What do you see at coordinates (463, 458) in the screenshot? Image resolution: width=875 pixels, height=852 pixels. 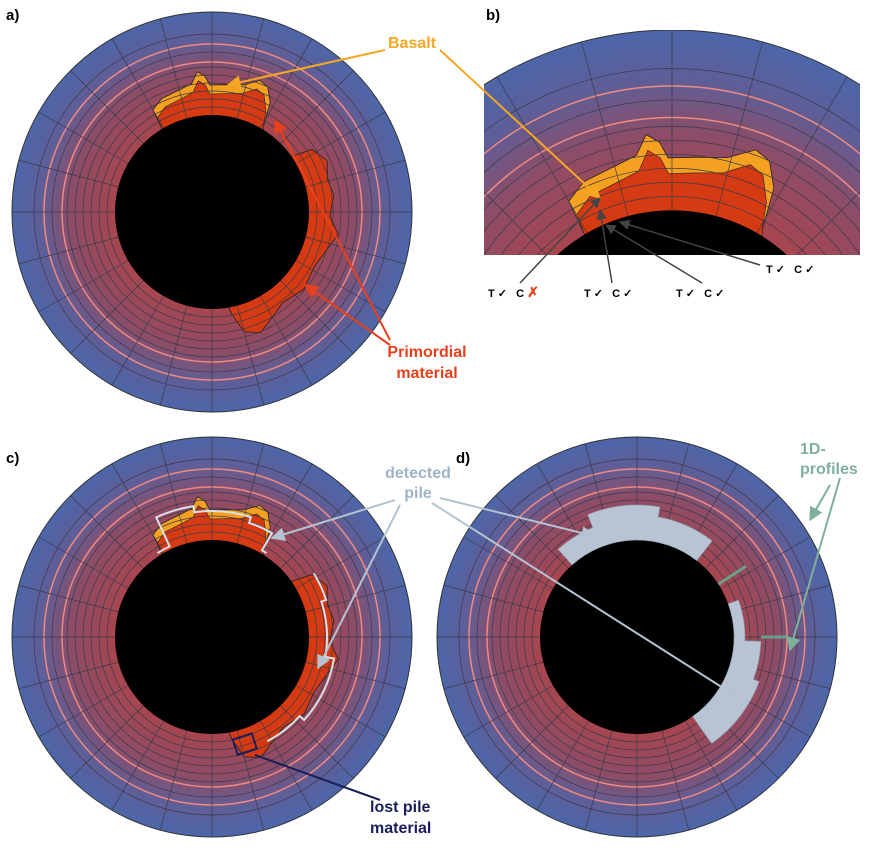 I see `panel-label: d)` at bounding box center [463, 458].